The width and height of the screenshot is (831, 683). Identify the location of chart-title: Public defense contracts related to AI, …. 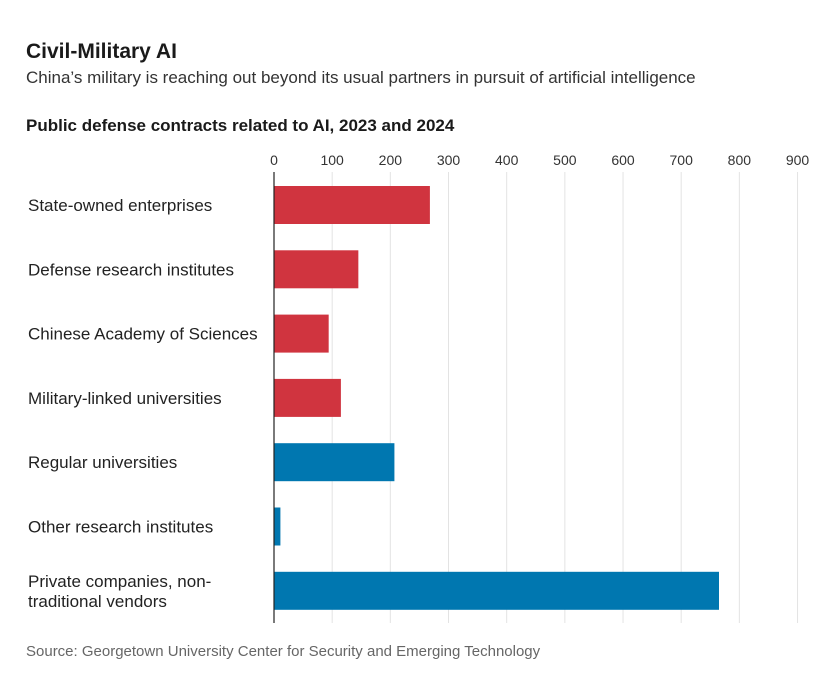
(240, 125).